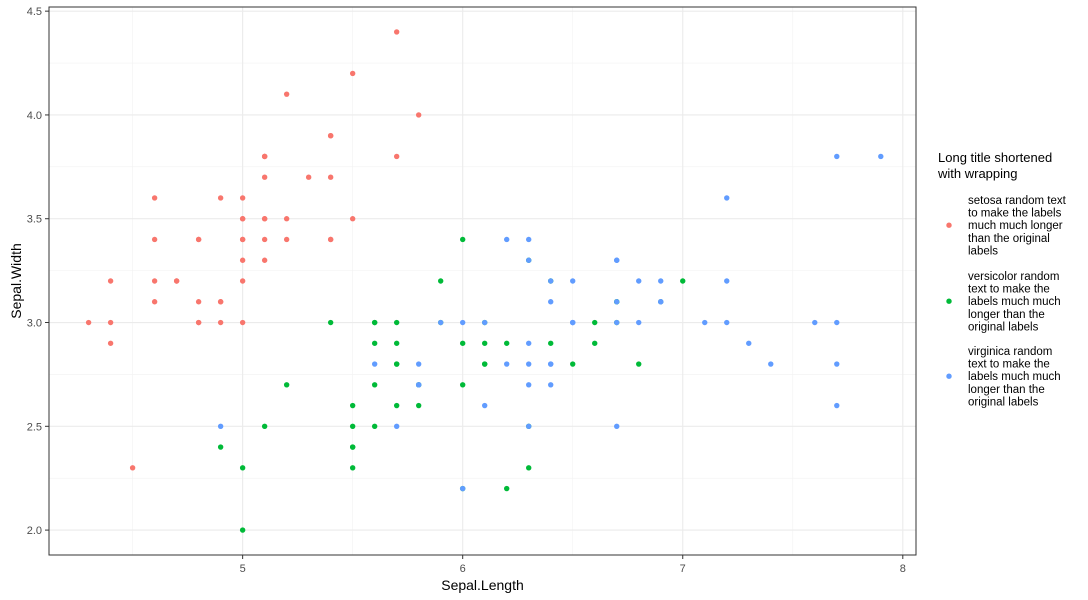  What do you see at coordinates (16, 280) in the screenshot?
I see `y-axis-title: Sepal.Width` at bounding box center [16, 280].